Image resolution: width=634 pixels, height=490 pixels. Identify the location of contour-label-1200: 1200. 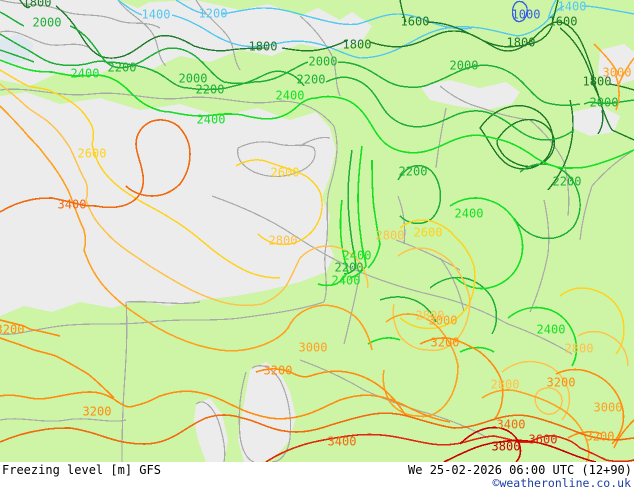
(213, 14).